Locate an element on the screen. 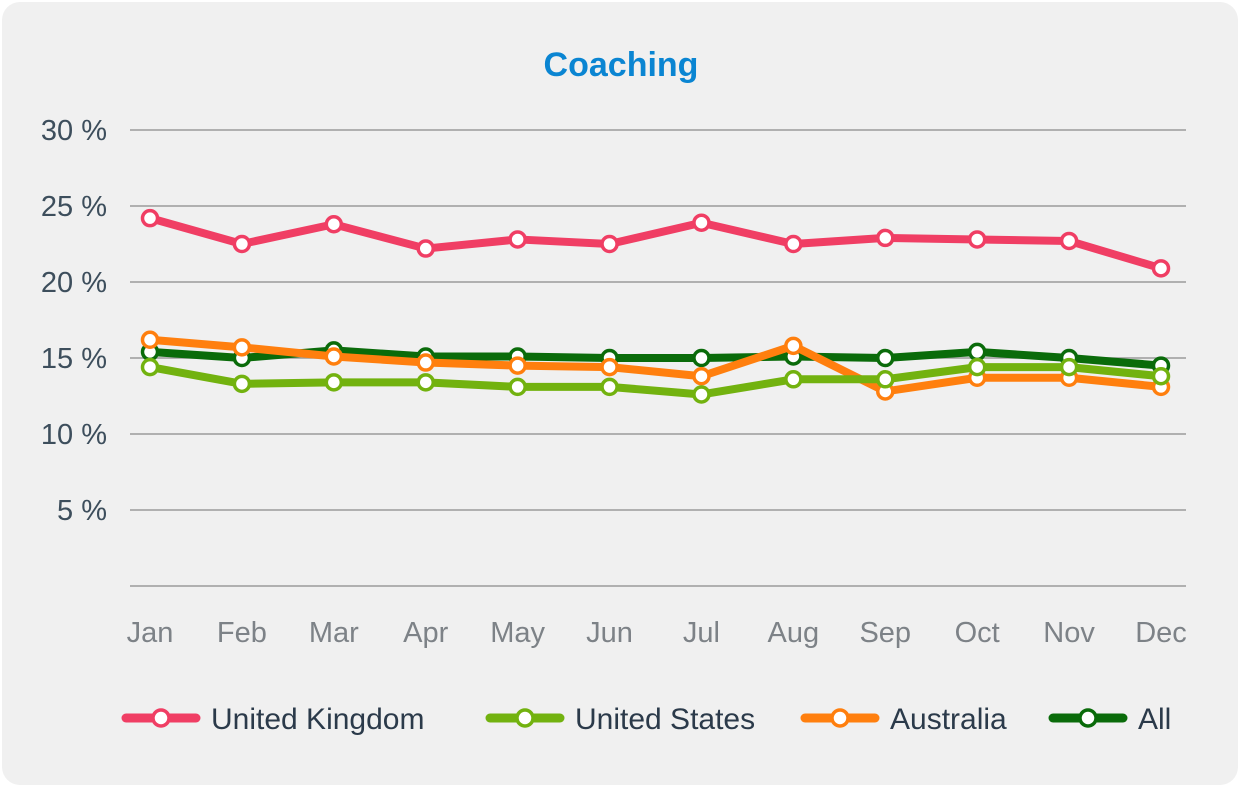  x-tick-label: Sep is located at coordinates (885, 633).